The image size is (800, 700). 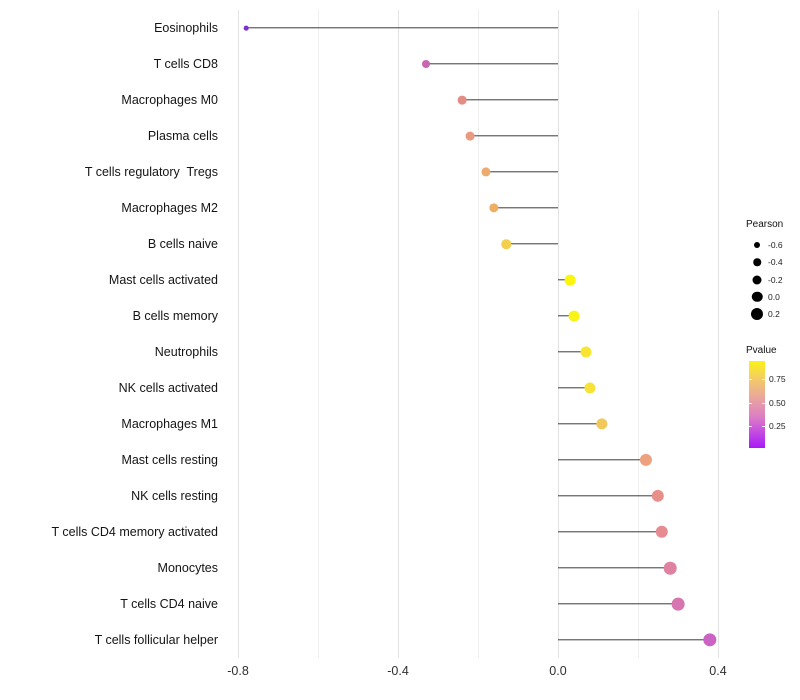 What do you see at coordinates (182, 135) in the screenshot?
I see `y-axis-label: Plasma cells` at bounding box center [182, 135].